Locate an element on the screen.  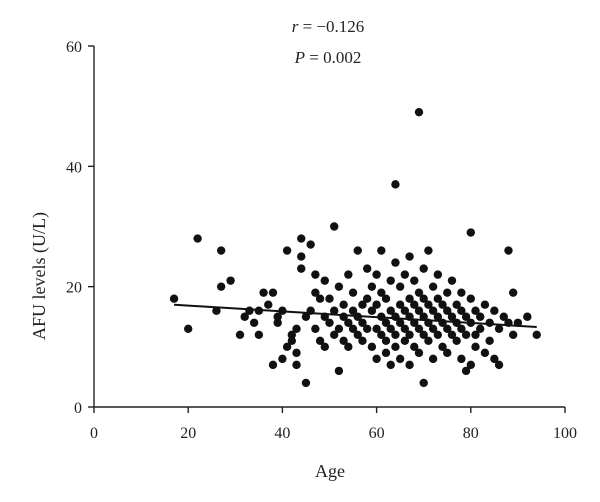
y-axis-title: AFU levels (U/L) is located at coordinates (39, 276).